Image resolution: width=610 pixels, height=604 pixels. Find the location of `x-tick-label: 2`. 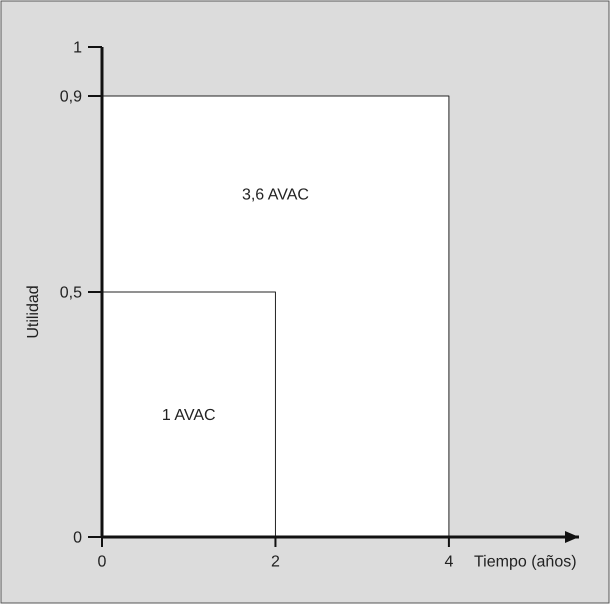

x-tick-label: 2 is located at coordinates (275, 562).